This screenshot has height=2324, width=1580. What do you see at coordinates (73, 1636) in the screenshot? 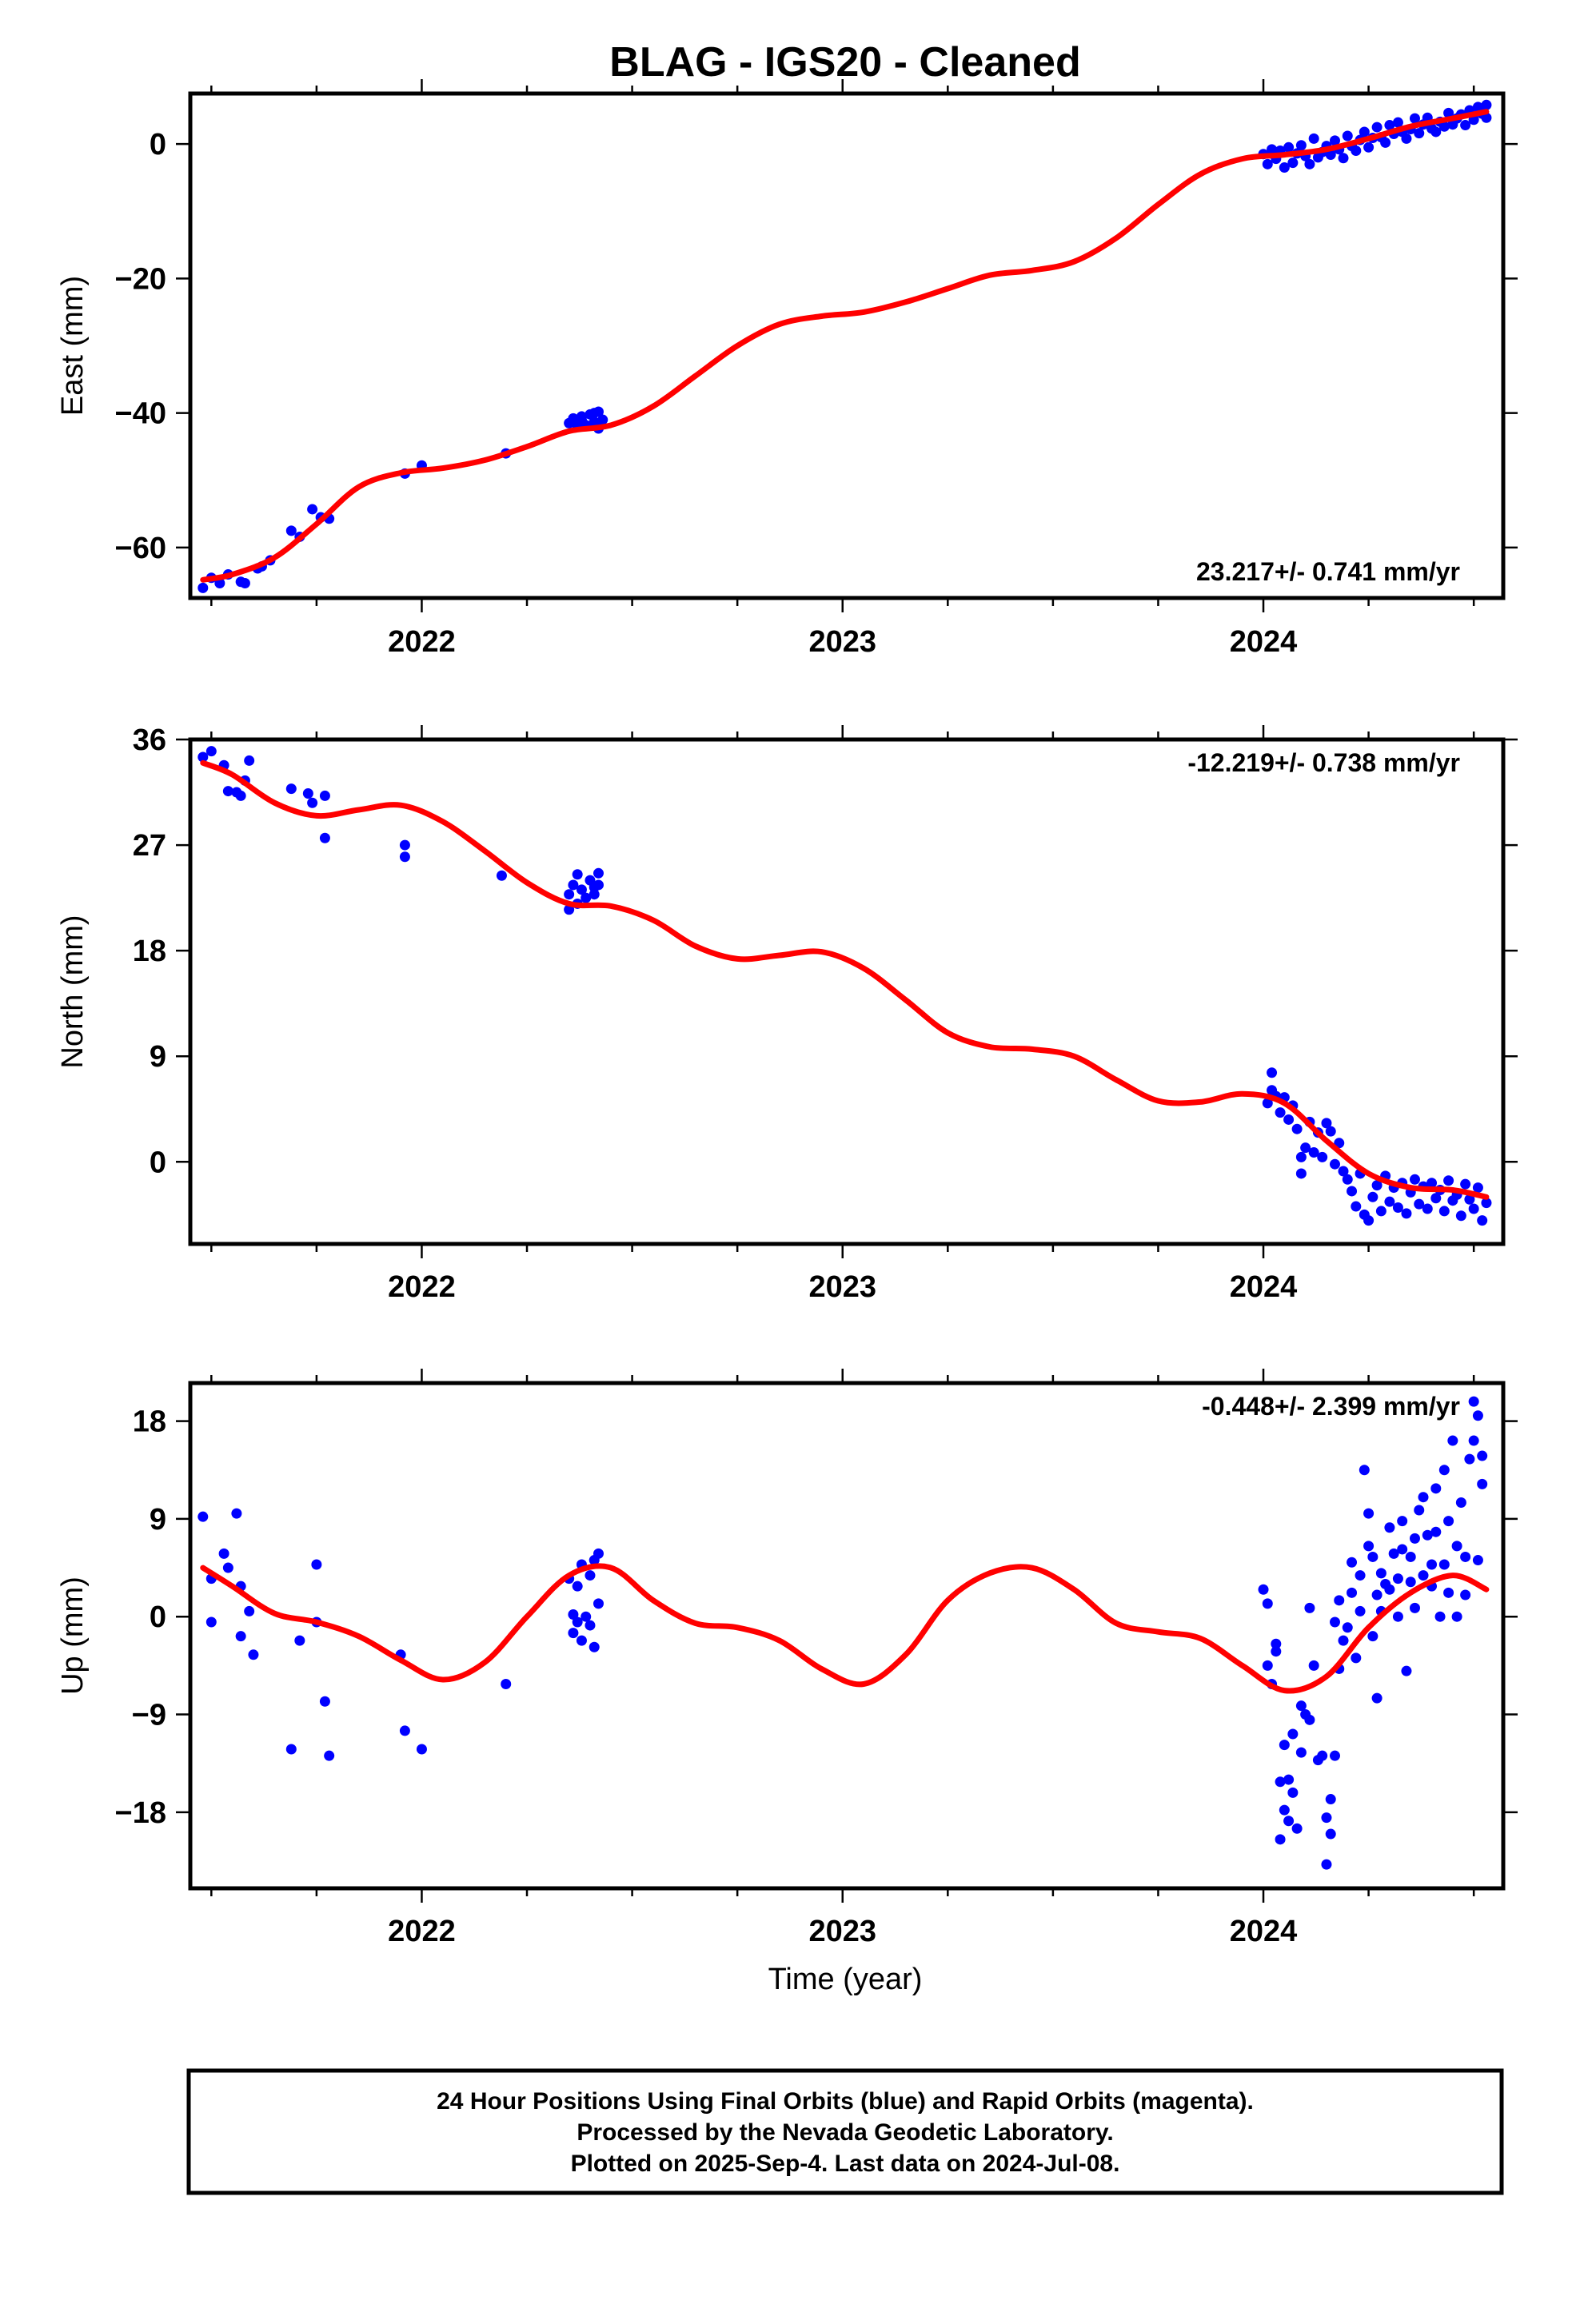
I see `up-y-axis-label: Up (mm)` at bounding box center [73, 1636].